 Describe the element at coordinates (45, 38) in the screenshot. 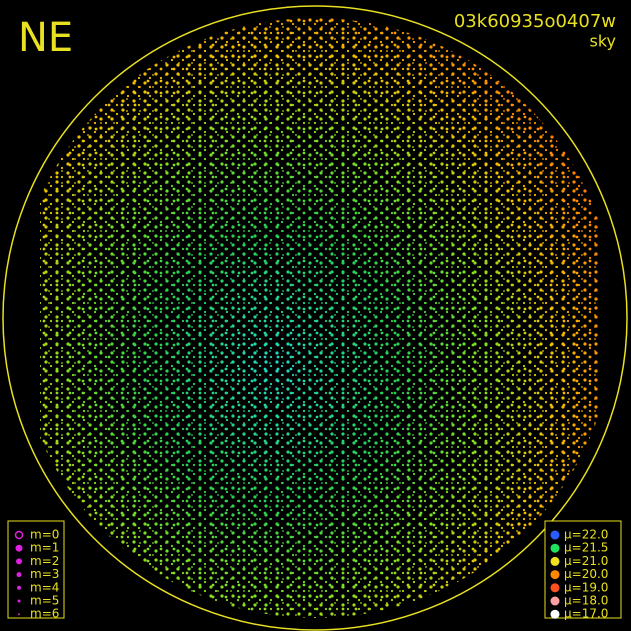

I see `direction: NE` at that location.